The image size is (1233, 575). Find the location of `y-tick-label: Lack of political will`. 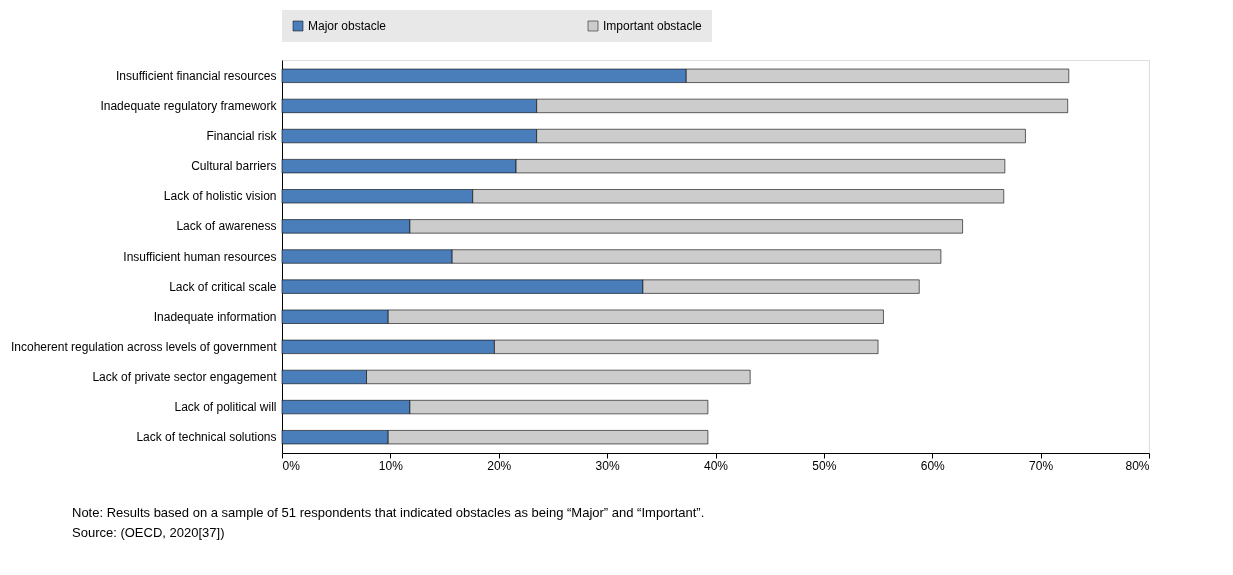

y-tick-label: Lack of political will is located at coordinates (225, 407).